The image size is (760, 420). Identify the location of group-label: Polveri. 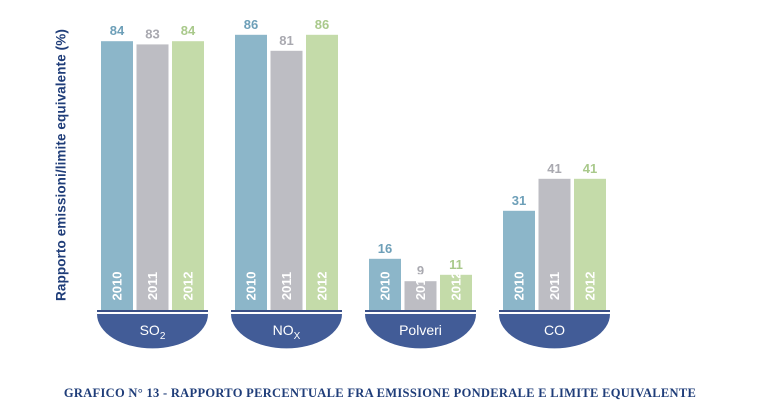
(420, 330).